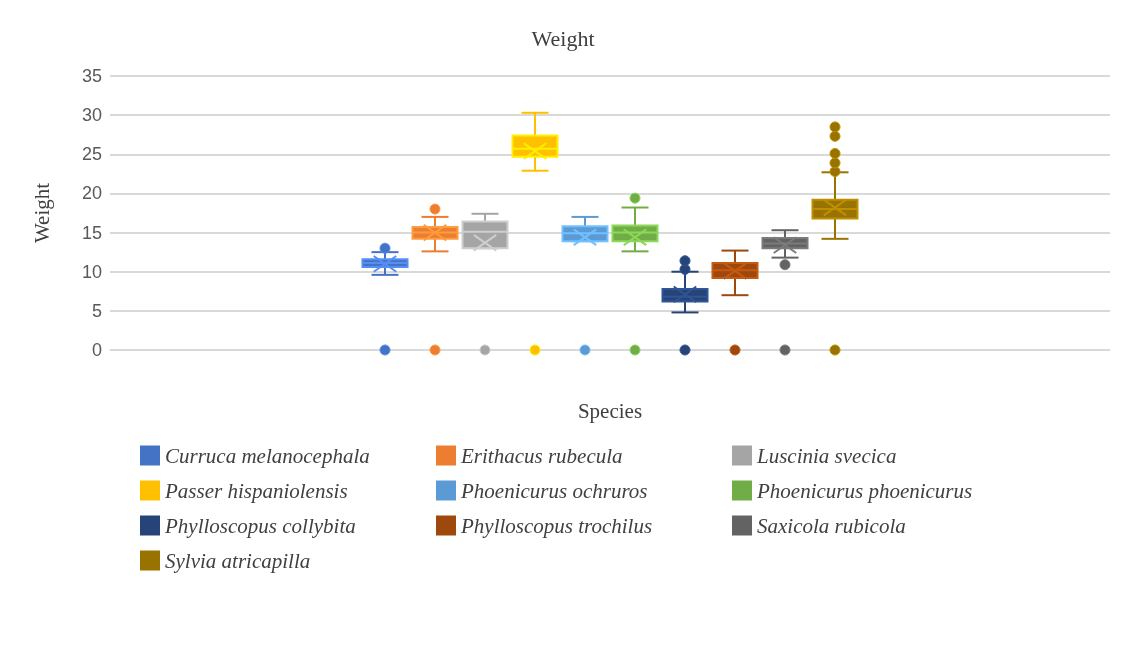 The image size is (1126, 646). I want to click on y-tick-label: 20, so click(91, 193).